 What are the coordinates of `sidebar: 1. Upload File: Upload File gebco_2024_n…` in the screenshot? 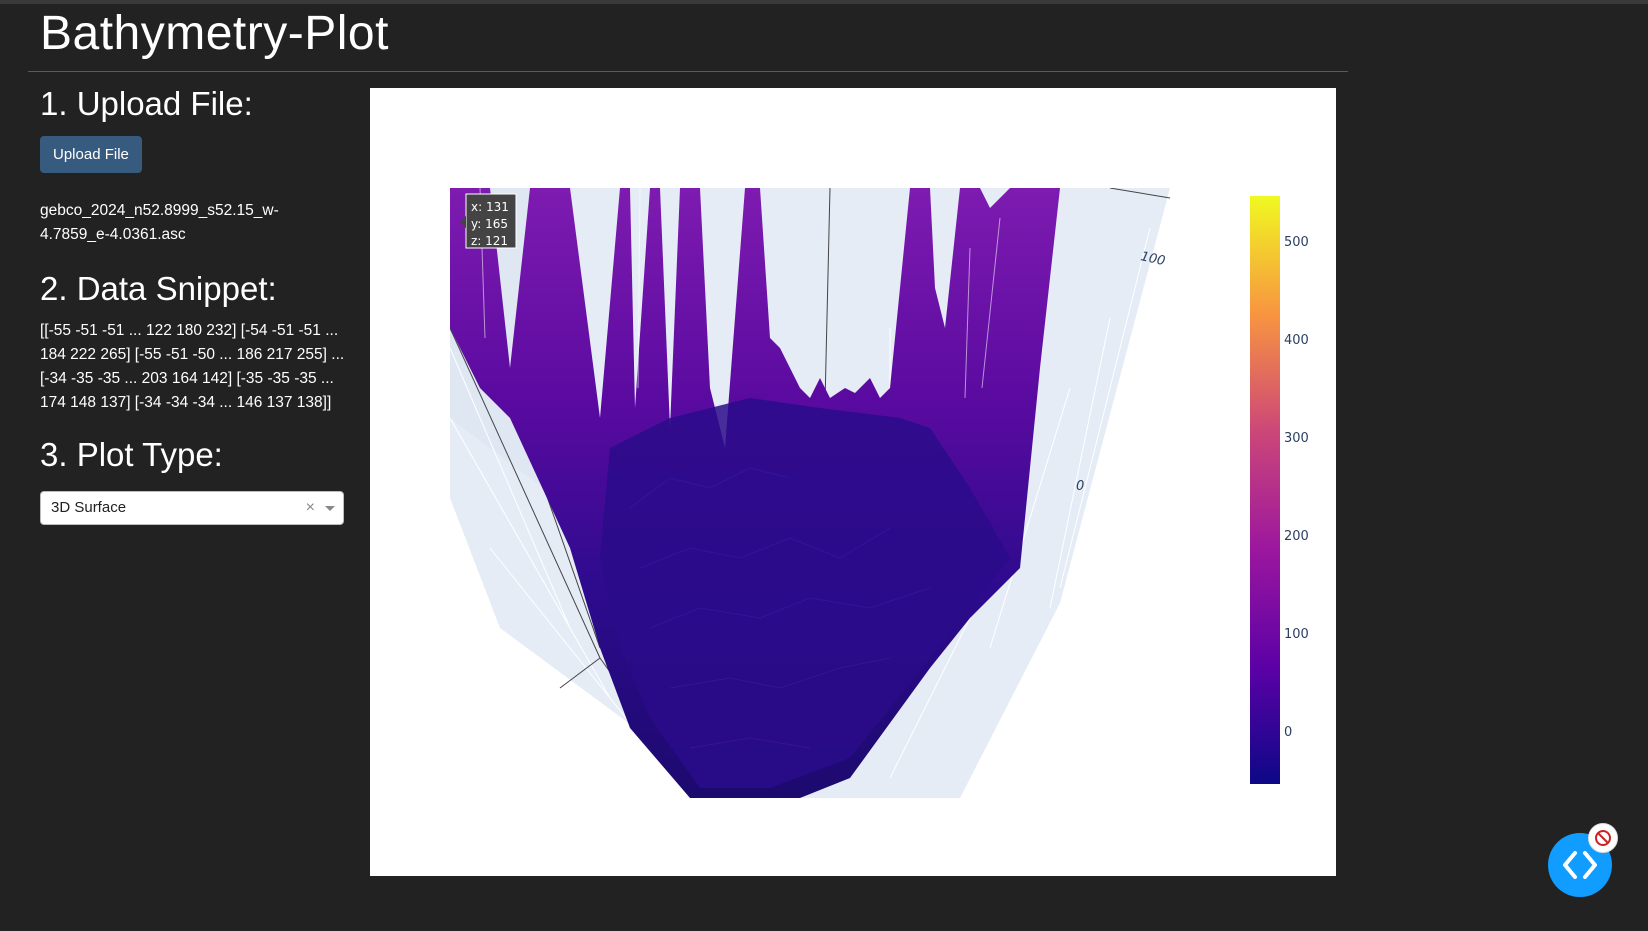 It's located at (195, 304).